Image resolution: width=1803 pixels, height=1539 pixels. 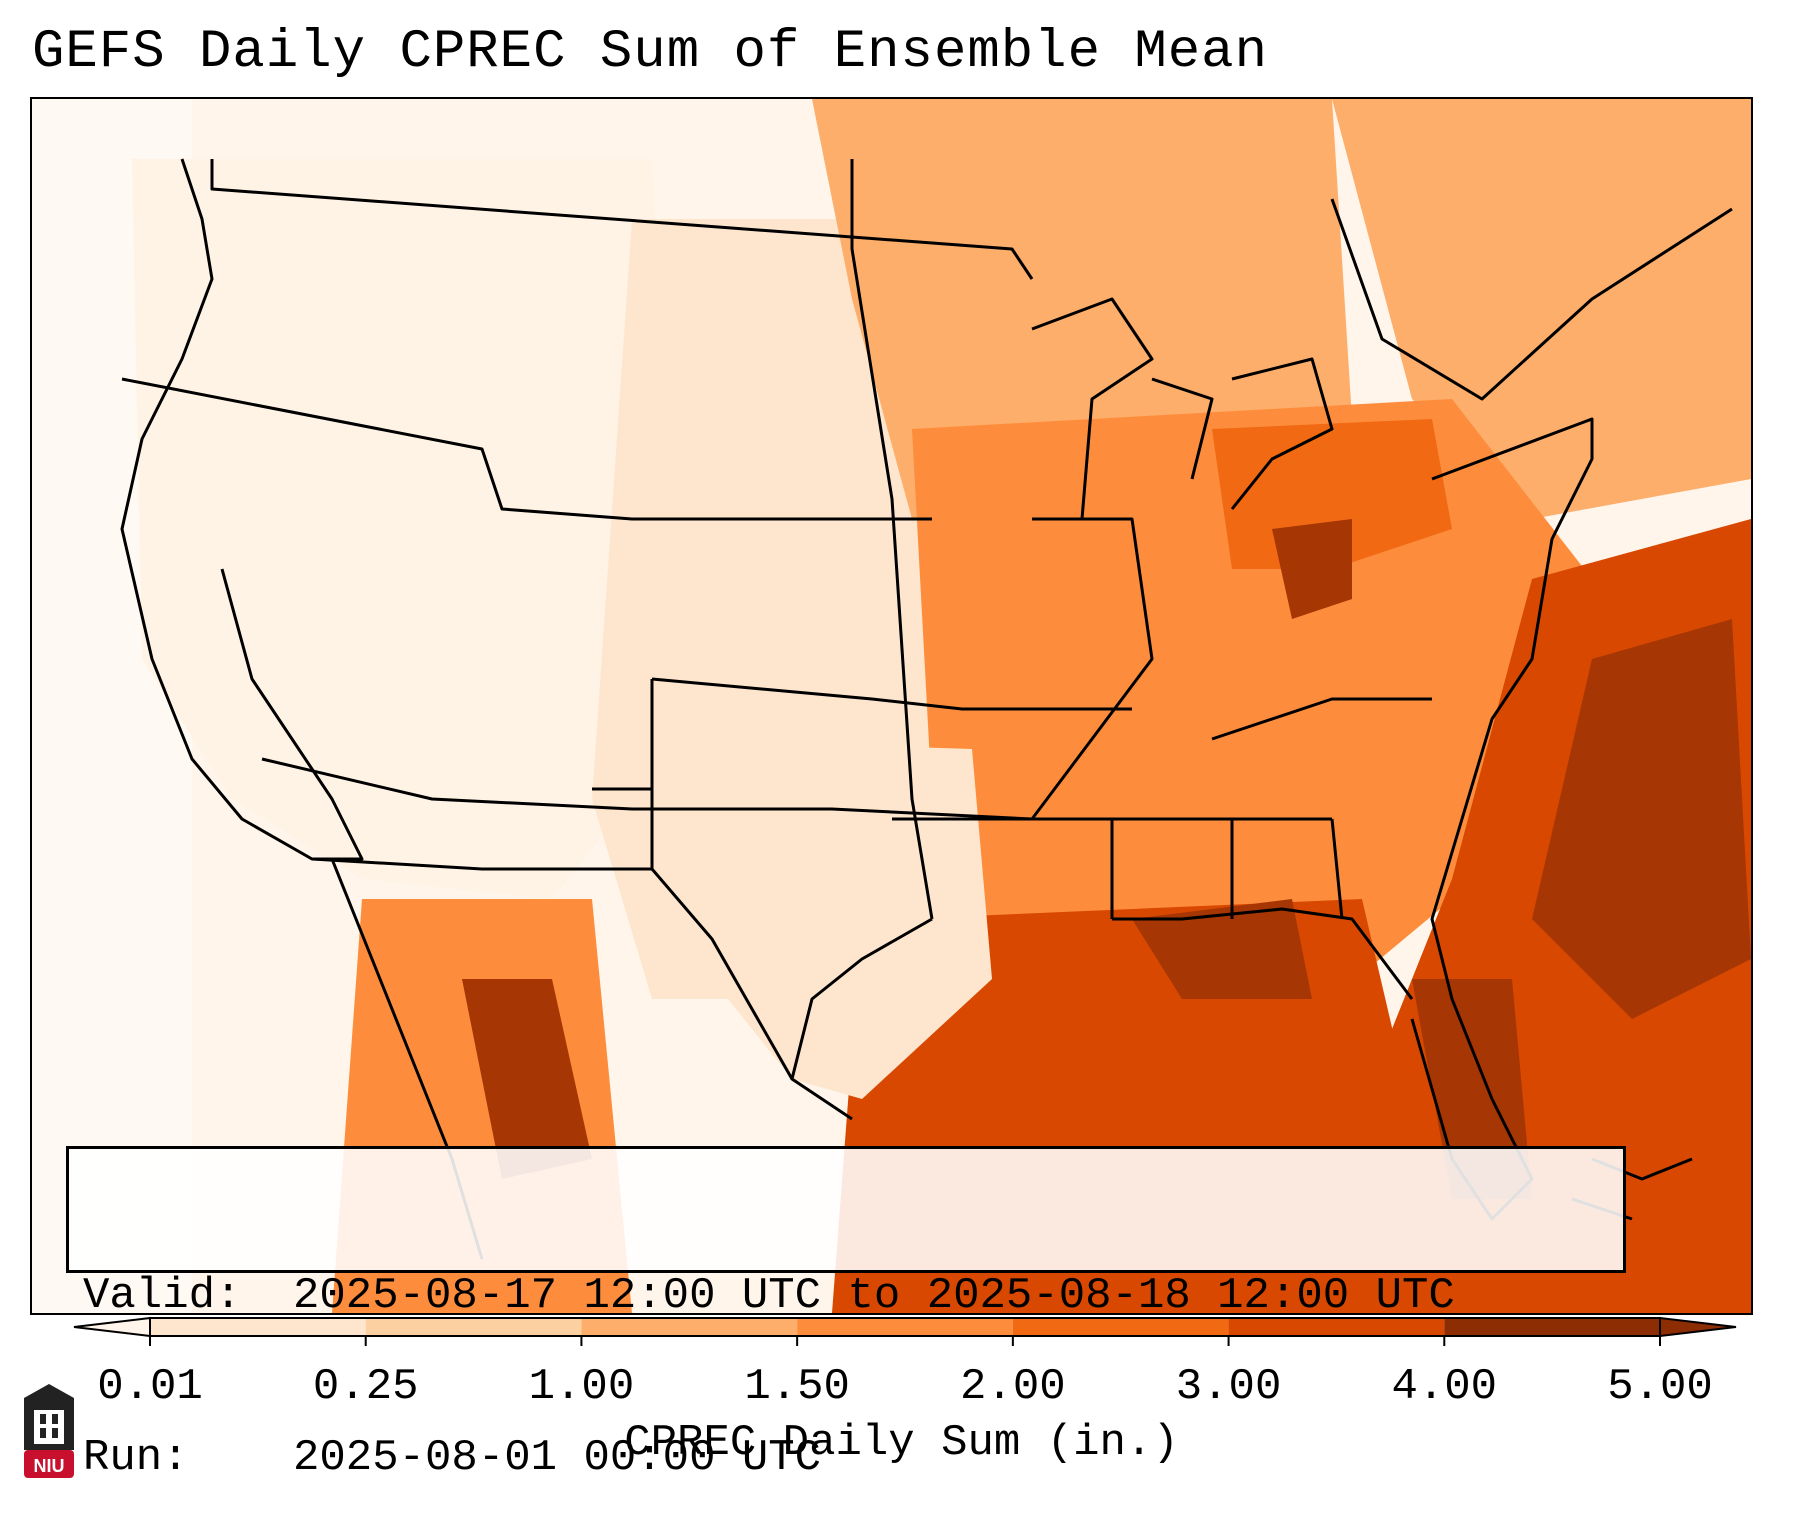 I want to click on colorbar-tick-label: 0.01, so click(x=150, y=1387).